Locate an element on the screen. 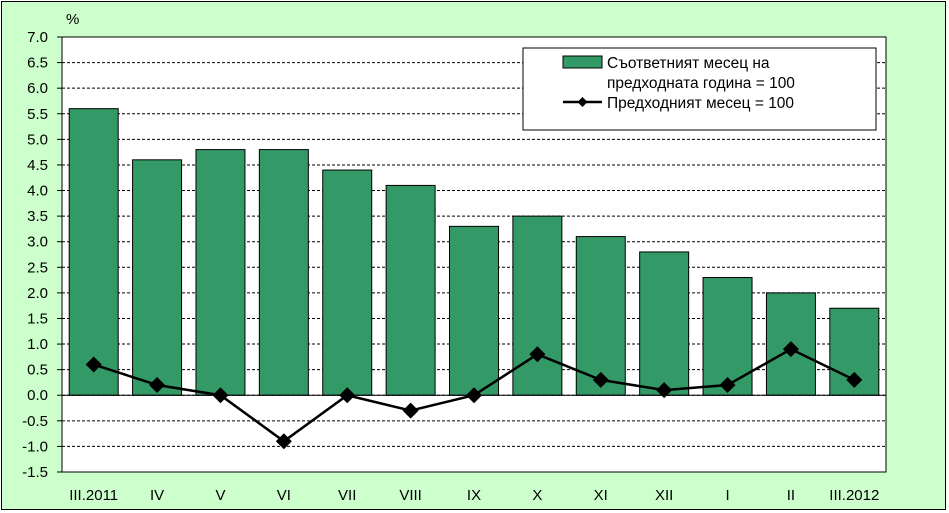  y-tick-label: 2.0 is located at coordinates (37, 293).